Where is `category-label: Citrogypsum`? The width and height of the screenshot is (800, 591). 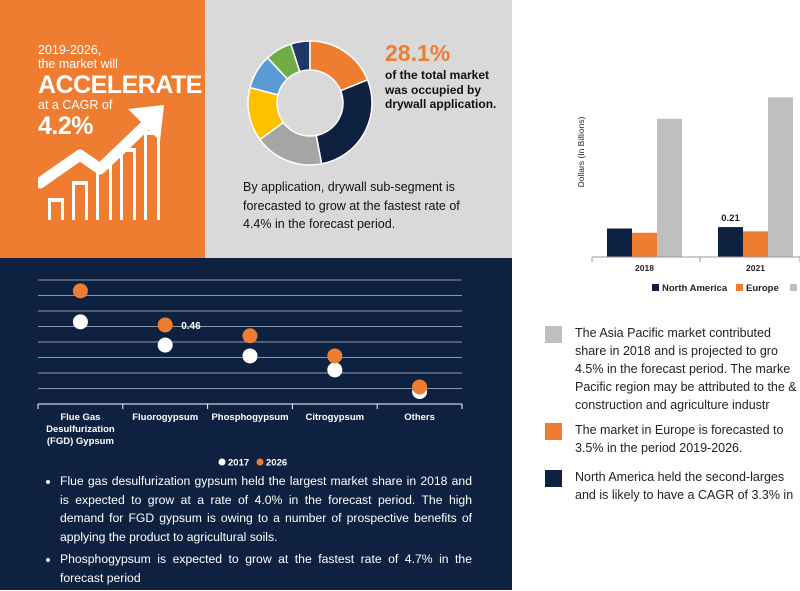
category-label: Citrogypsum is located at coordinates (335, 417).